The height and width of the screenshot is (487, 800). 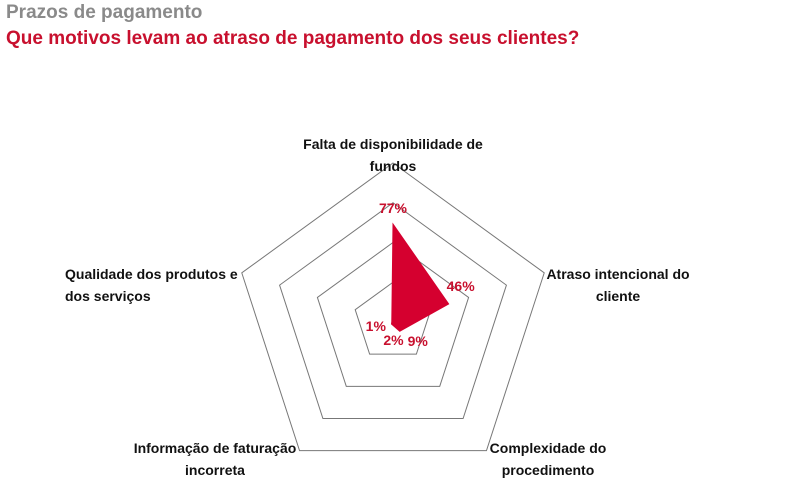 I want to click on radar-area, so click(x=420, y=277).